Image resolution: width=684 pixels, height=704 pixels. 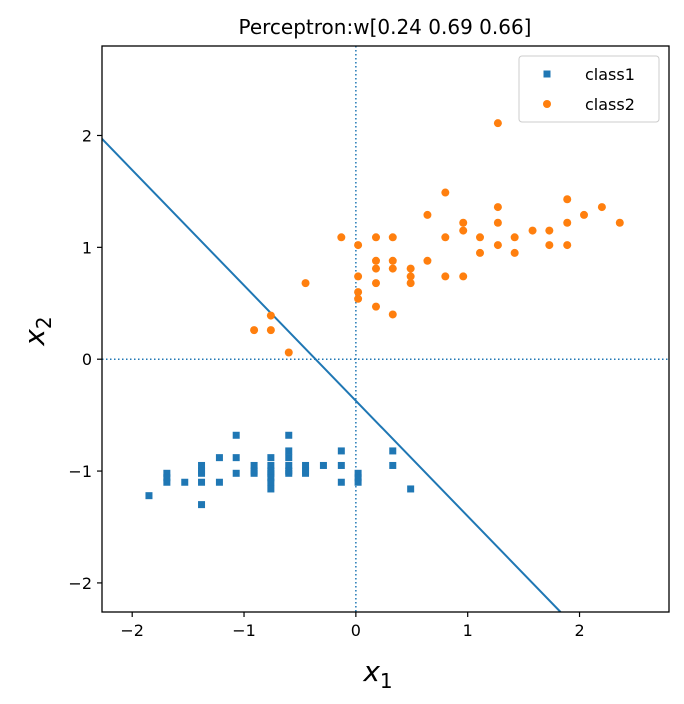 I want to click on y-tick-label: 1, so click(x=87, y=247).